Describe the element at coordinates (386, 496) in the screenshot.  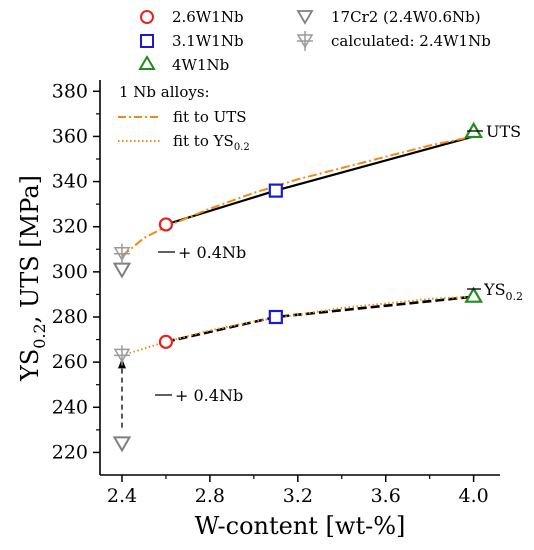
I see `x-tick-label-3.6: 3.6` at that location.